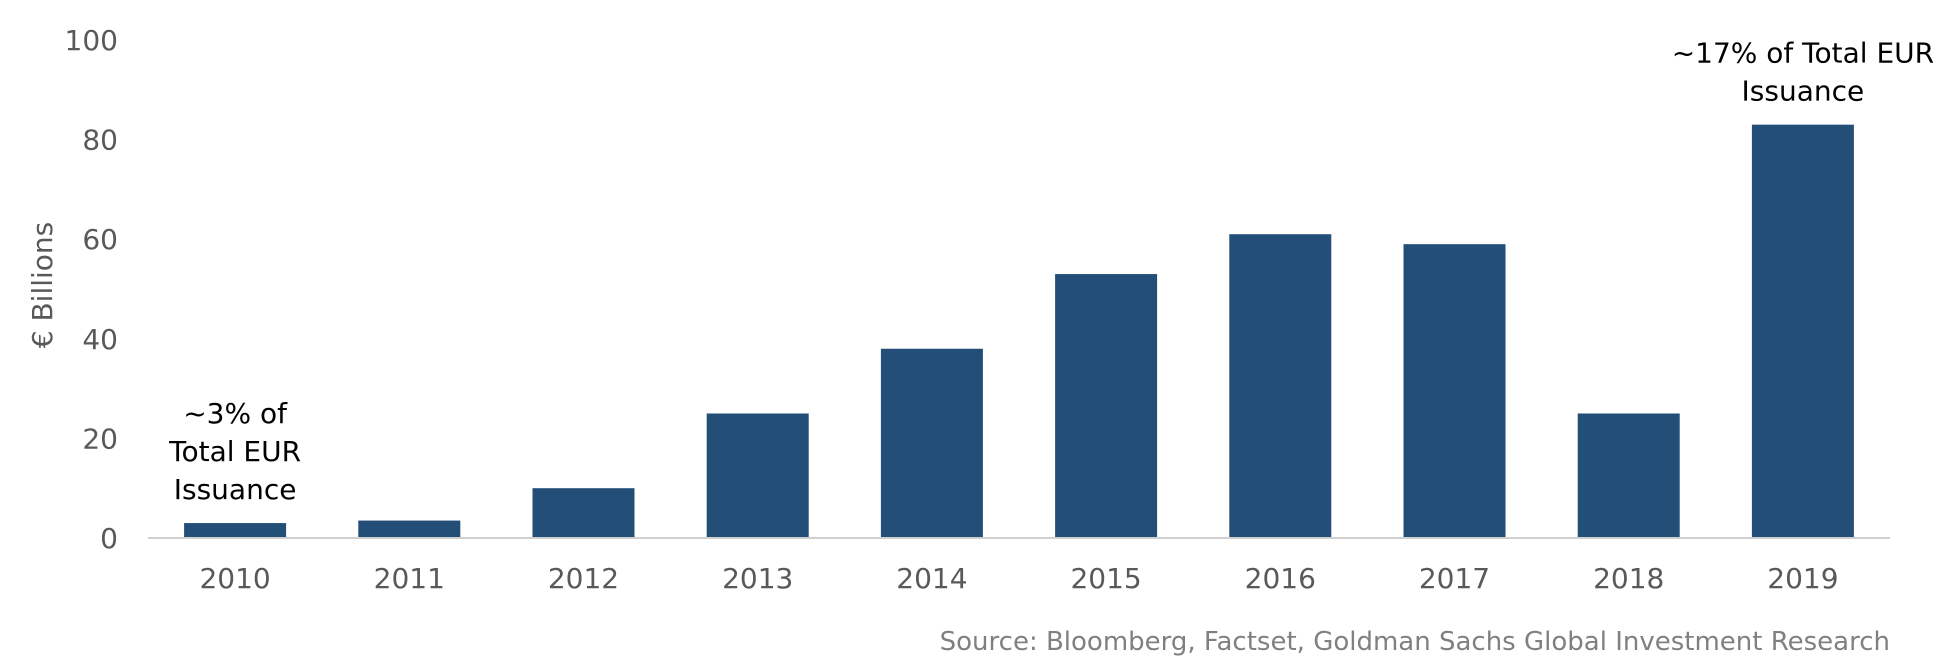 The image size is (1940, 670). I want to click on y-tick-label: 0, so click(109, 538).